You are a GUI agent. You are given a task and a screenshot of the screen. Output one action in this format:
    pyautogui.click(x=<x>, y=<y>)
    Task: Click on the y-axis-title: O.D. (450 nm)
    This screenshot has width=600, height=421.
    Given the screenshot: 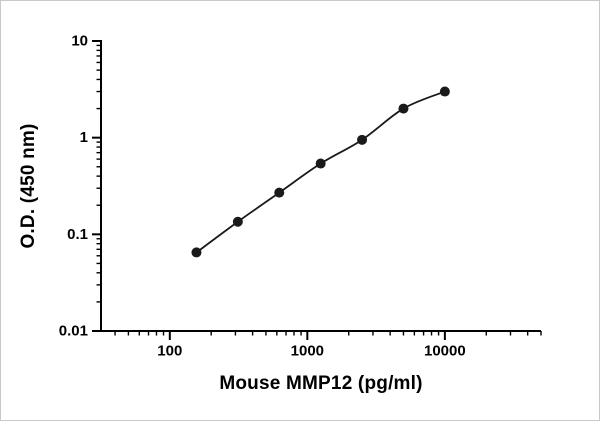 What is the action you would take?
    pyautogui.click(x=28, y=186)
    